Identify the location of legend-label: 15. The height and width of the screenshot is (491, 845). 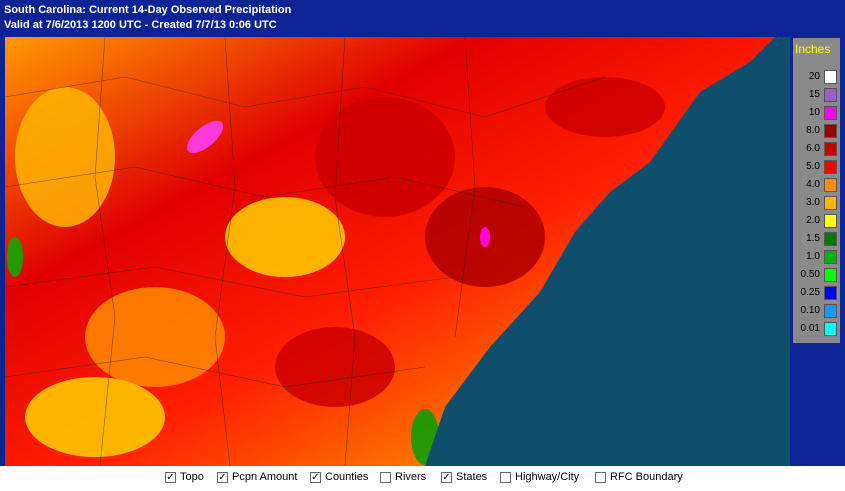
(814, 94).